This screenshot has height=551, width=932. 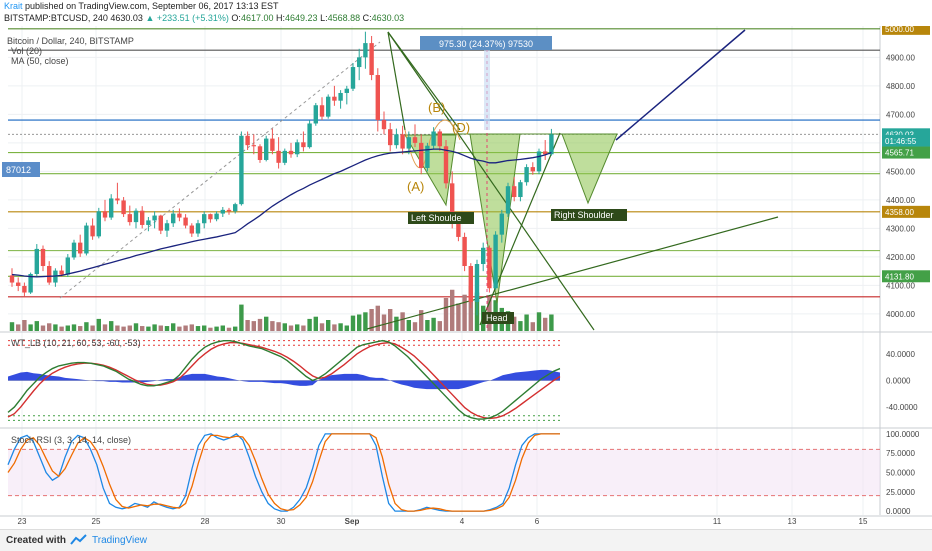 I want to click on tradingview-brand: TradingView, so click(x=120, y=540).